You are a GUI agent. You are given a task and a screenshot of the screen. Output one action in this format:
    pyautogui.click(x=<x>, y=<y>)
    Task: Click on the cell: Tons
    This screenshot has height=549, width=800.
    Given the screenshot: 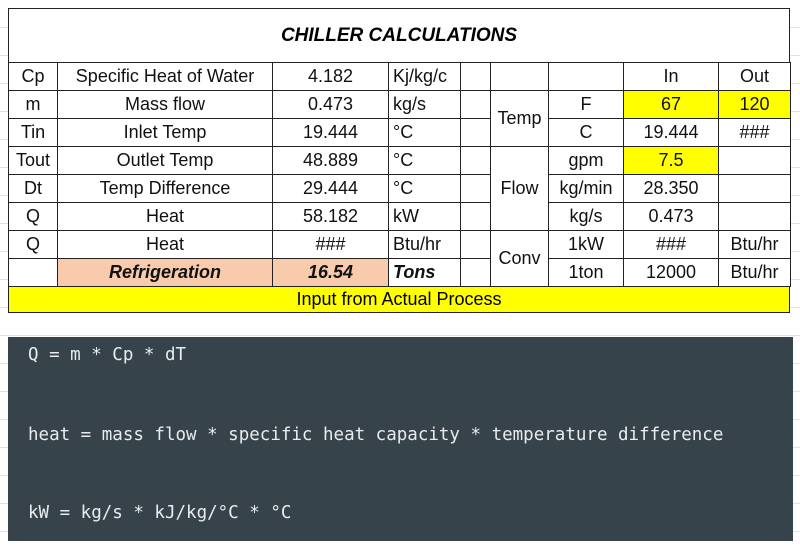 What is the action you would take?
    pyautogui.click(x=424, y=272)
    